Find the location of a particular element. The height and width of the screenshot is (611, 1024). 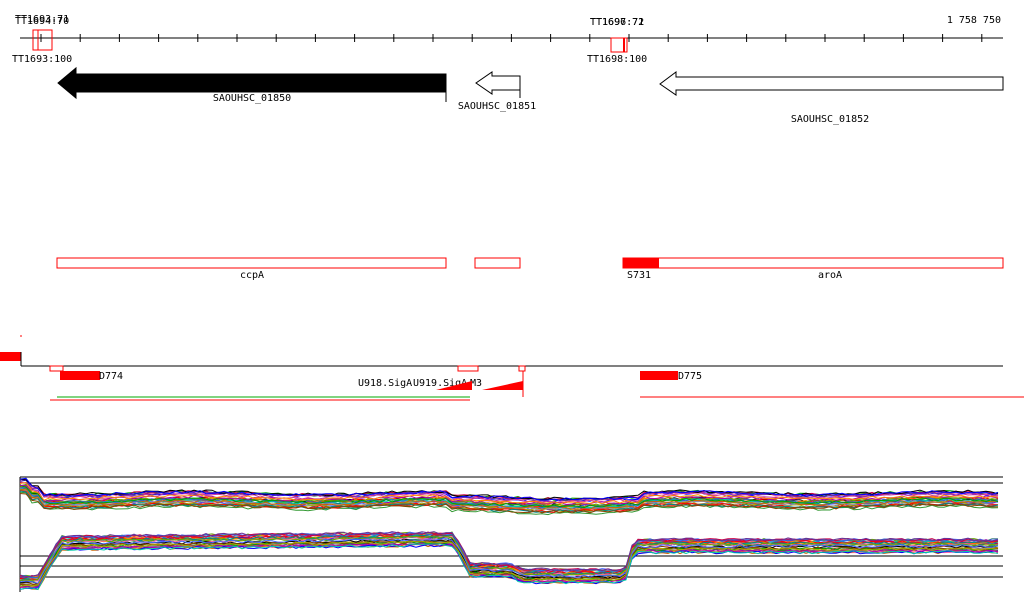

terminator-label: TT1694:70 is located at coordinates (42, 21).